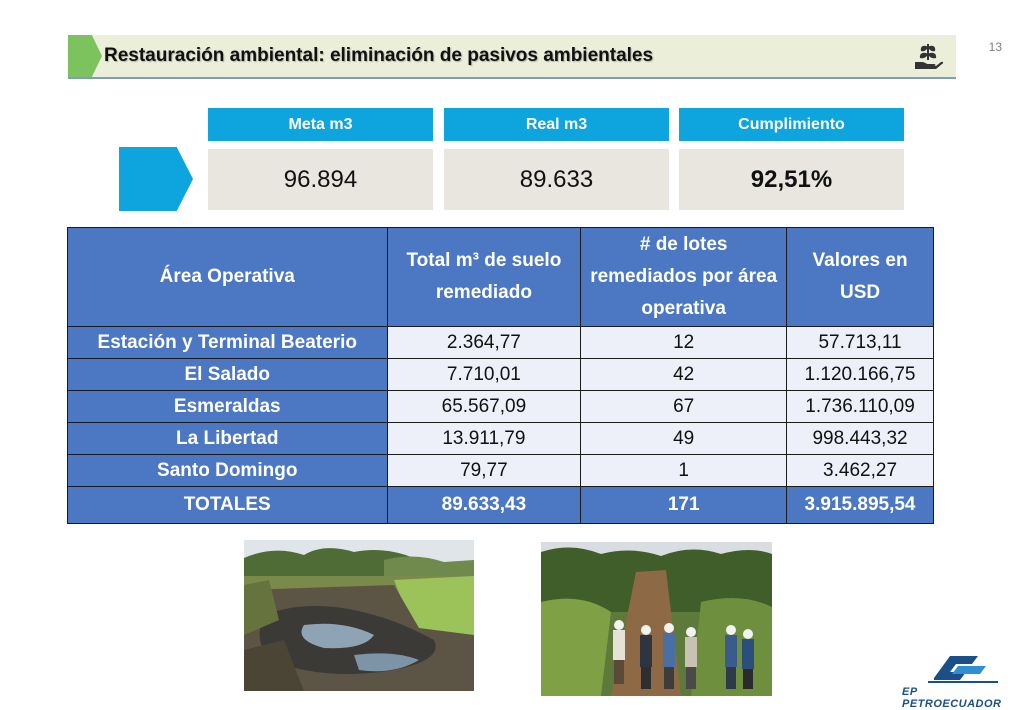 The width and height of the screenshot is (1024, 710). What do you see at coordinates (227, 438) in the screenshot?
I see `area-name: La Libertad` at bounding box center [227, 438].